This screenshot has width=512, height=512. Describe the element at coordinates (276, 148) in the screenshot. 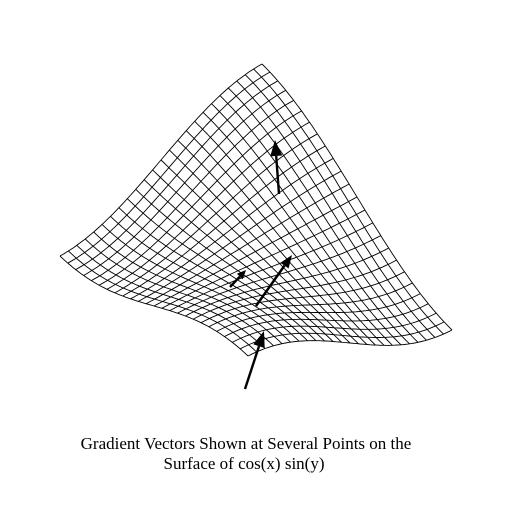

I see `gradient-arrow-top-head` at that location.